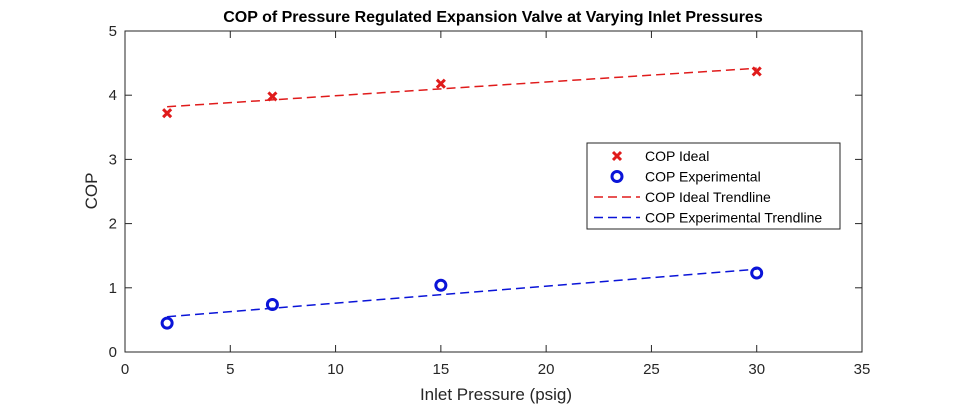 Image resolution: width=958 pixels, height=406 pixels. I want to click on y-tick-label: 5, so click(113, 31).